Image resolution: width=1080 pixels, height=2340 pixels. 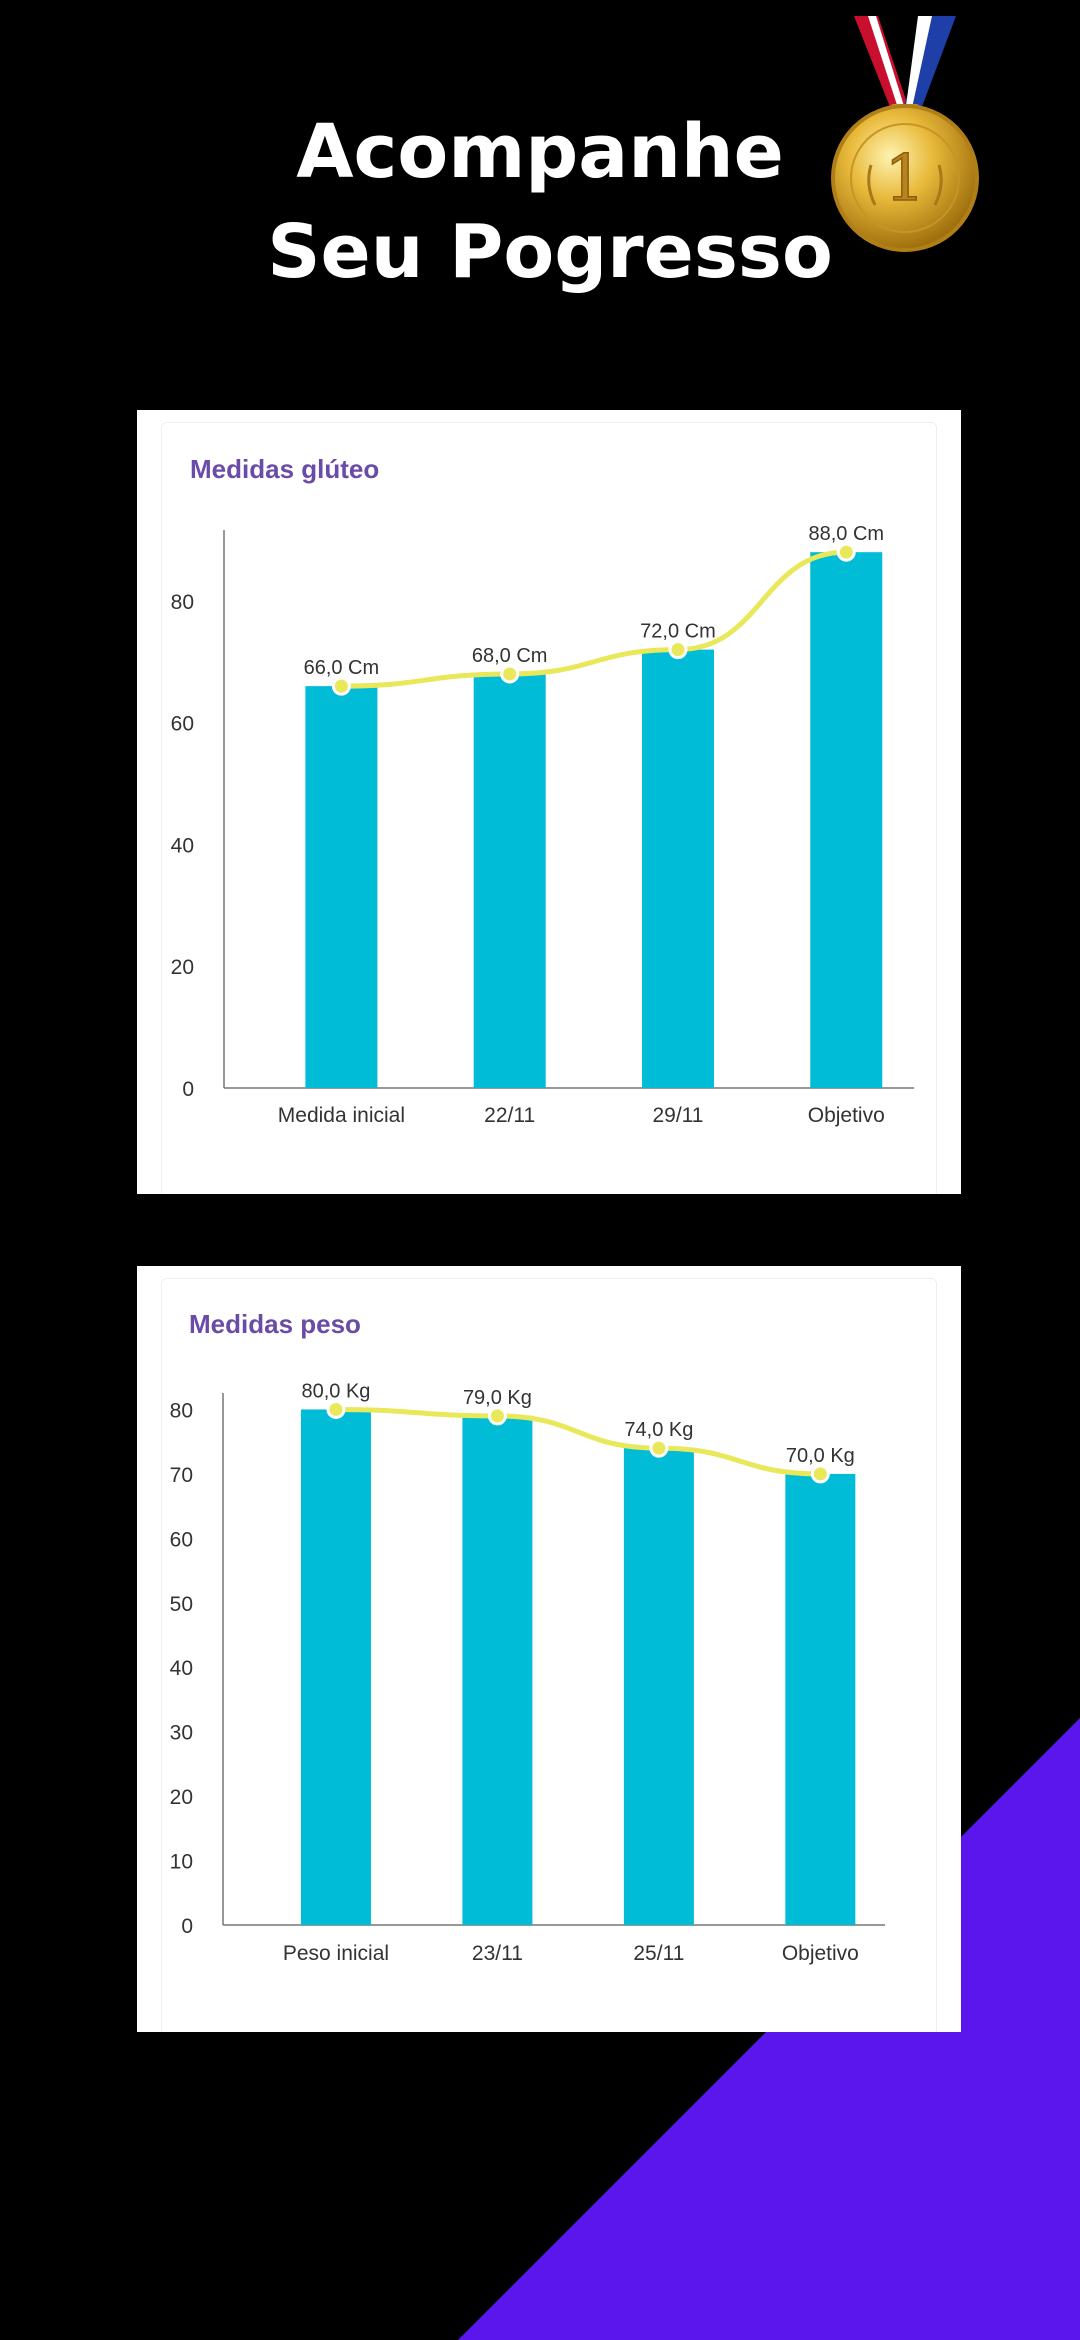 I want to click on gold-medal-icon: 1, so click(x=905, y=134).